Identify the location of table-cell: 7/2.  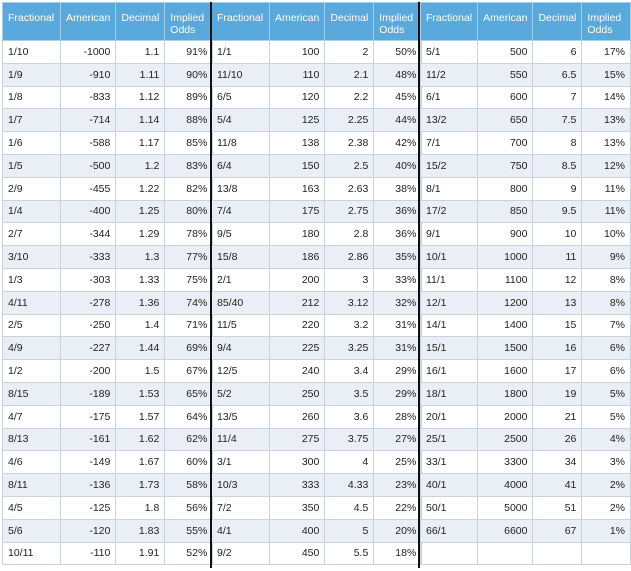
(240, 507).